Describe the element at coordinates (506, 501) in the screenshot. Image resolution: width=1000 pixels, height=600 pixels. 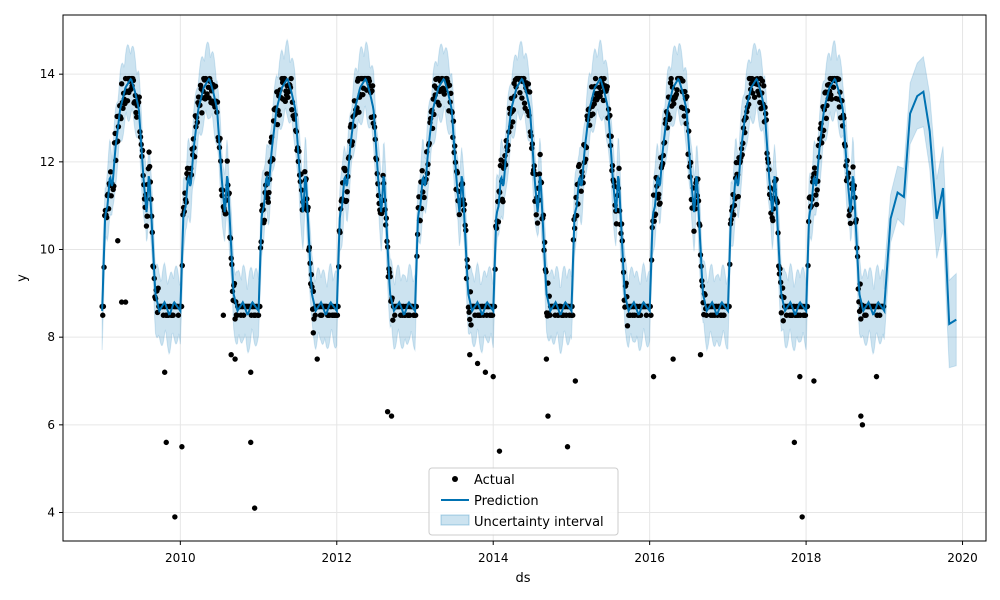
I see `legend-prediction-label: Prediction` at that location.